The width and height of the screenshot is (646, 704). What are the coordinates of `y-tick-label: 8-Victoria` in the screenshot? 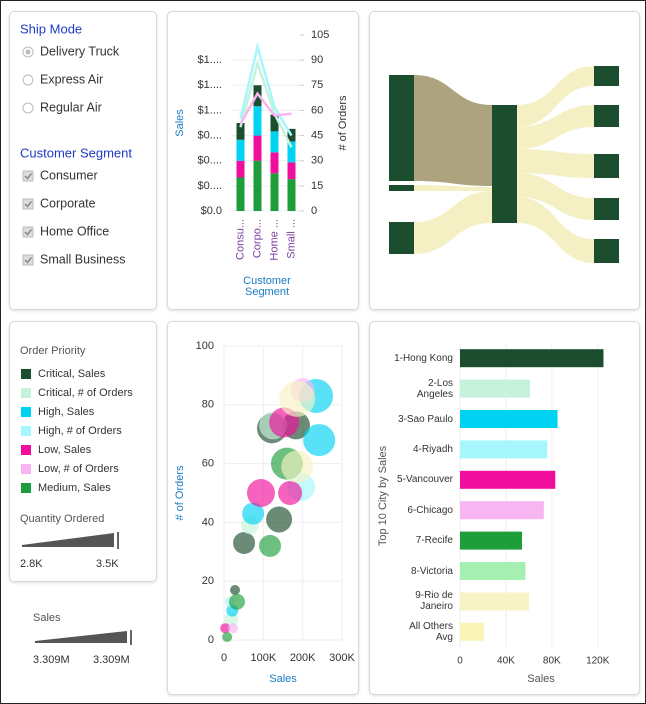 It's located at (431, 571).